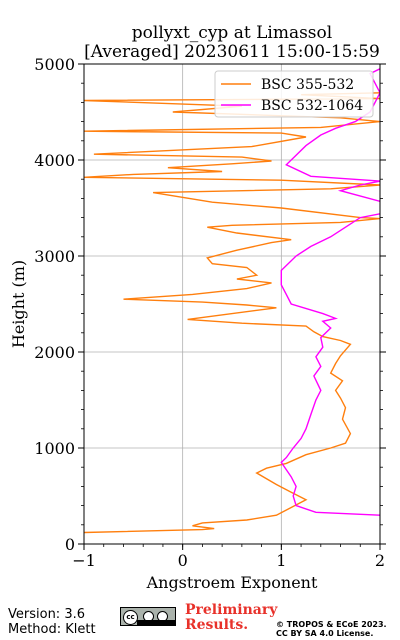 The width and height of the screenshot is (400, 640). Describe the element at coordinates (232, 582) in the screenshot. I see `x-axis-label: Angstroem Exponent` at that location.